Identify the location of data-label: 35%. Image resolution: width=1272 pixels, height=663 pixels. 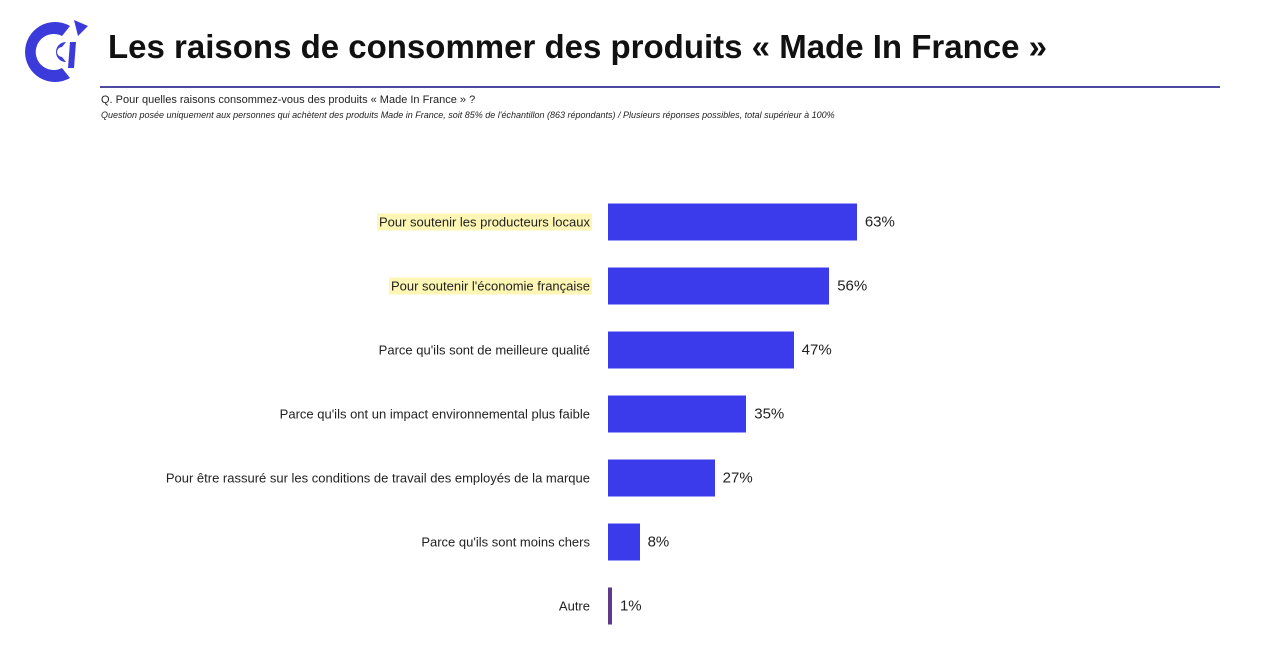
(769, 414).